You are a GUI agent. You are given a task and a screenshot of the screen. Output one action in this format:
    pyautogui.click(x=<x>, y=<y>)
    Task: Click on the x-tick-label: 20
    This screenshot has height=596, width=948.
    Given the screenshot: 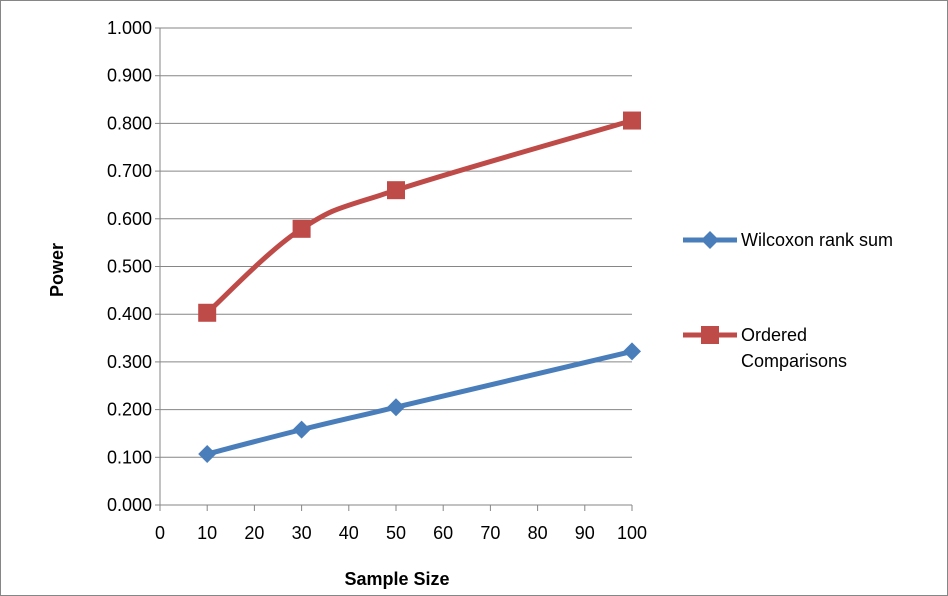 What is the action you would take?
    pyautogui.click(x=254, y=533)
    